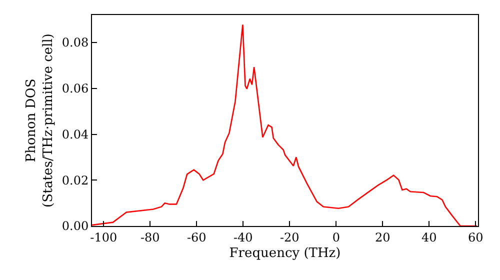 The width and height of the screenshot is (500, 280). What do you see at coordinates (196, 237) in the screenshot?
I see `x-tick-label: -60` at bounding box center [196, 237].